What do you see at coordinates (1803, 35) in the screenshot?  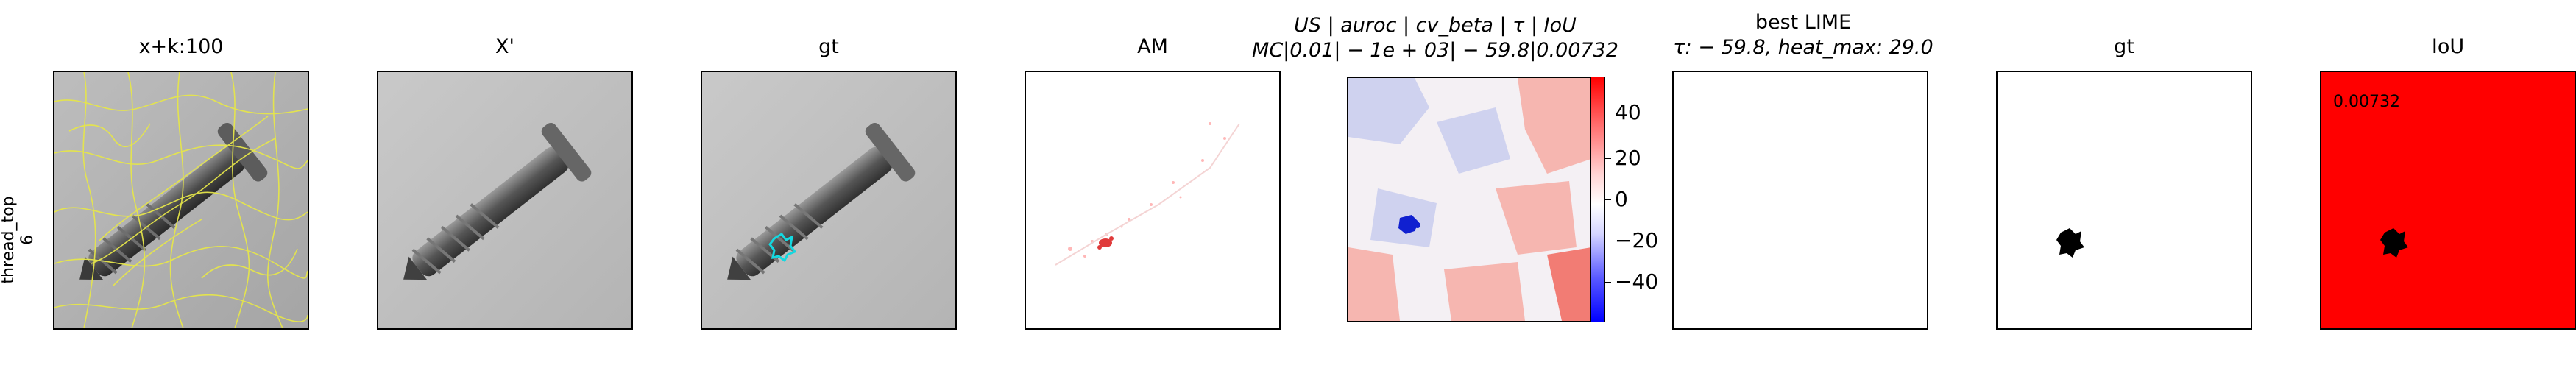 I see `panel-title-best-lime: best LIME τ: − 59.8, heat_max: 29.0` at bounding box center [1803, 35].